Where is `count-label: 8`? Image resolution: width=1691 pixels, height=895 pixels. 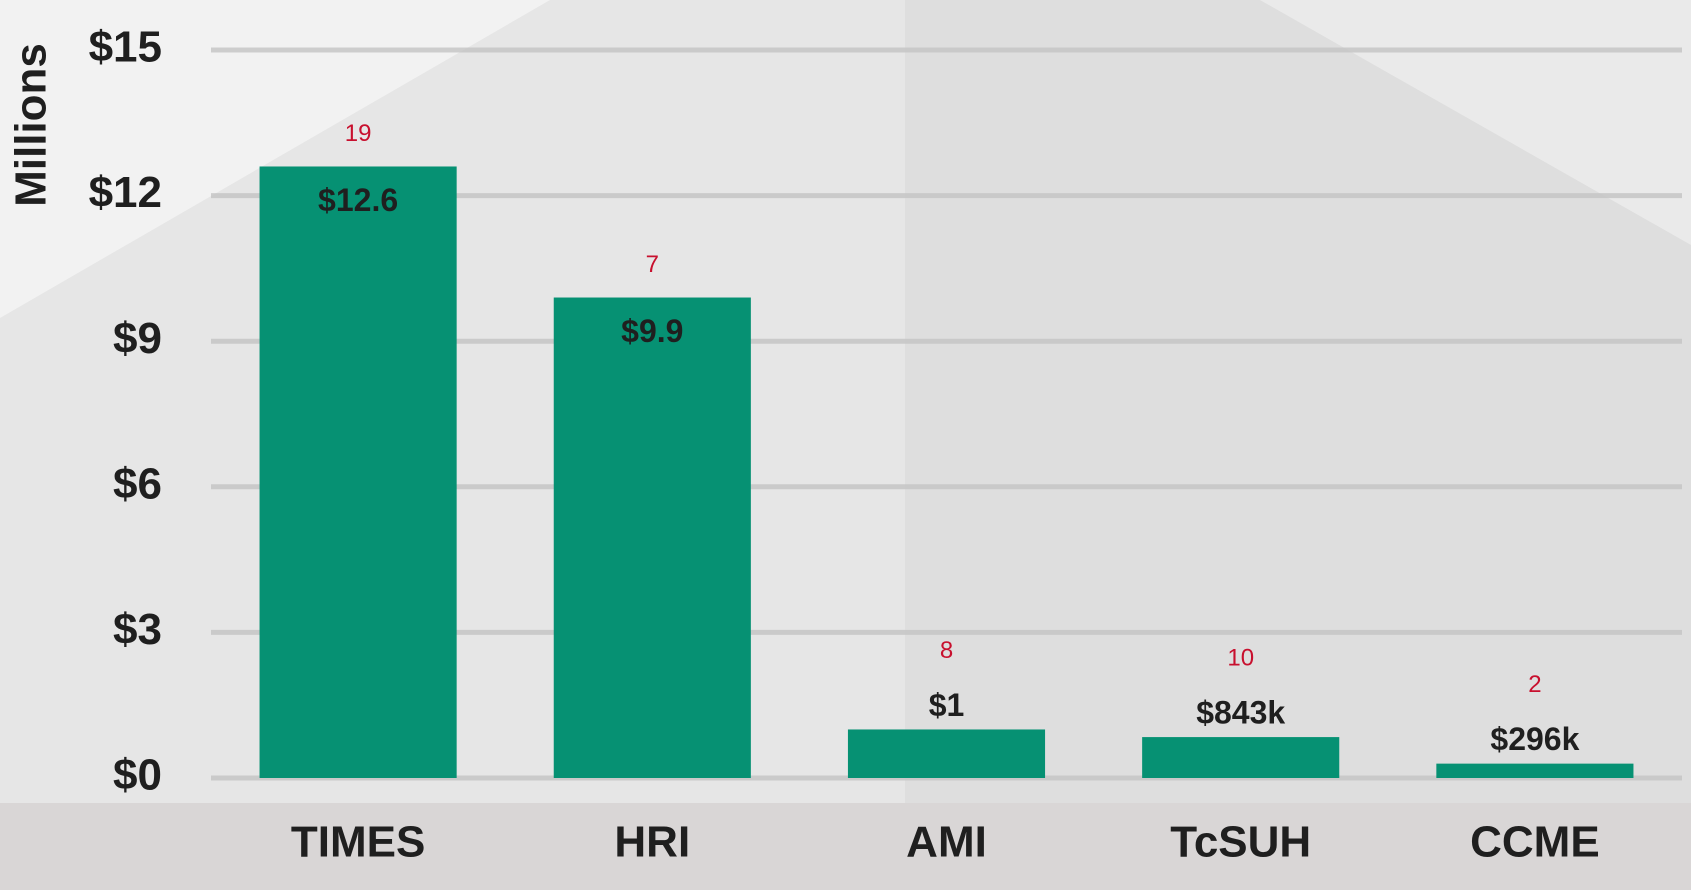
count-label: 8 is located at coordinates (946, 650).